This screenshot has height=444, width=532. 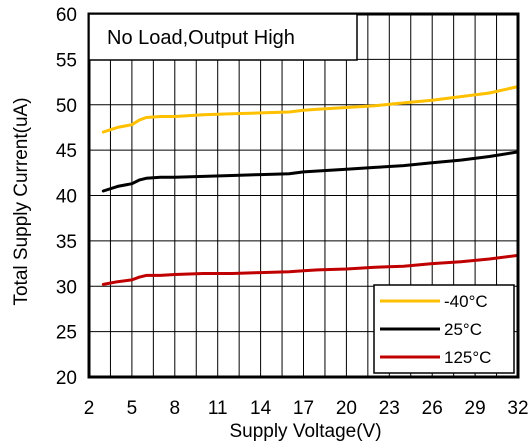 I want to click on legend-label-0: -40°C, so click(x=466, y=301).